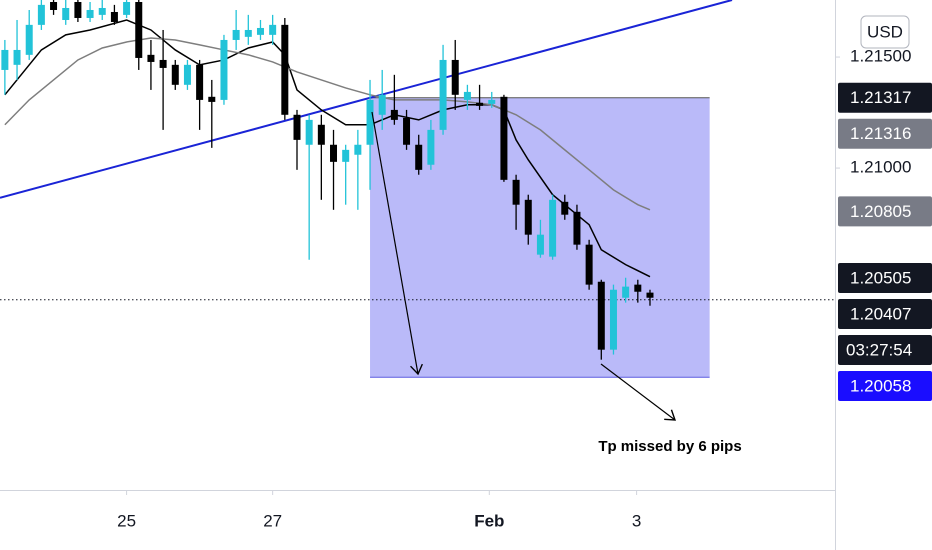 The width and height of the screenshot is (932, 550). I want to click on countdown-tag, so click(885, 349).